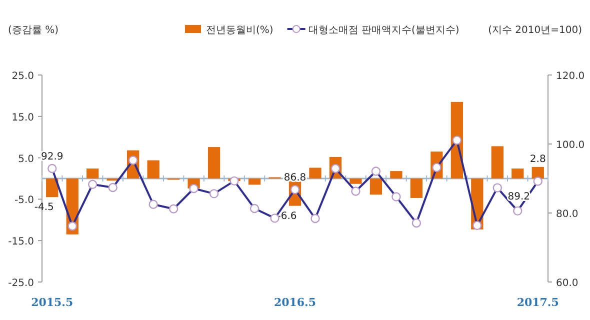  What do you see at coordinates (23, 118) in the screenshot?
I see `y-tick-label: 15.0` at bounding box center [23, 118].